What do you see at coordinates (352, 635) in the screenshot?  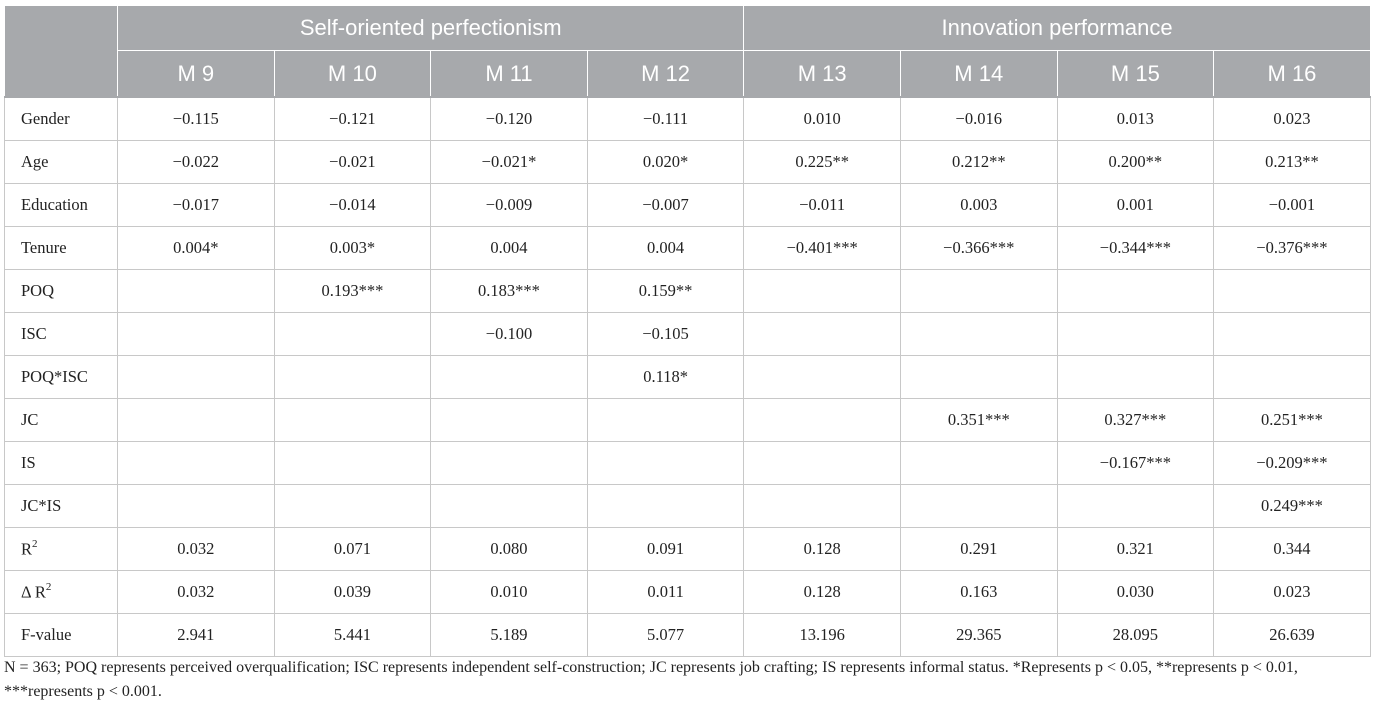 I see `table-cell: 5.441` at bounding box center [352, 635].